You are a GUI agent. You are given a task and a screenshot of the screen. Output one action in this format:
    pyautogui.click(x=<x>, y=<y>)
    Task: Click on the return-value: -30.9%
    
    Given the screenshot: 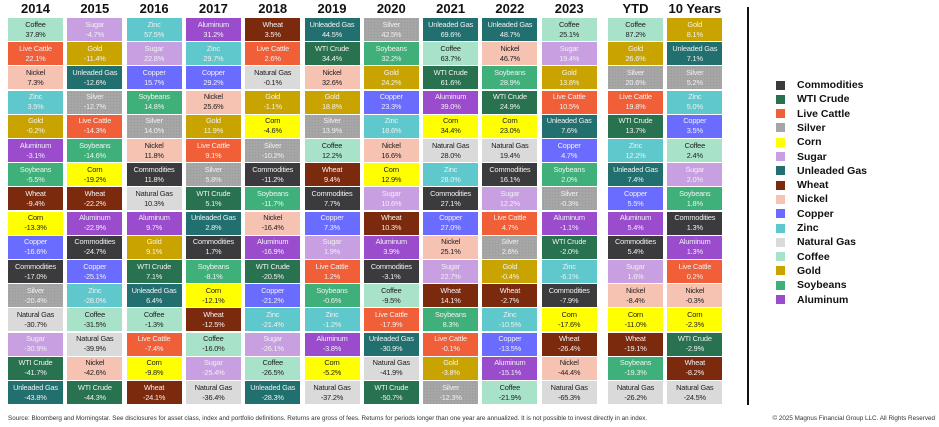 What is the action you would take?
    pyautogui.click(x=391, y=349)
    